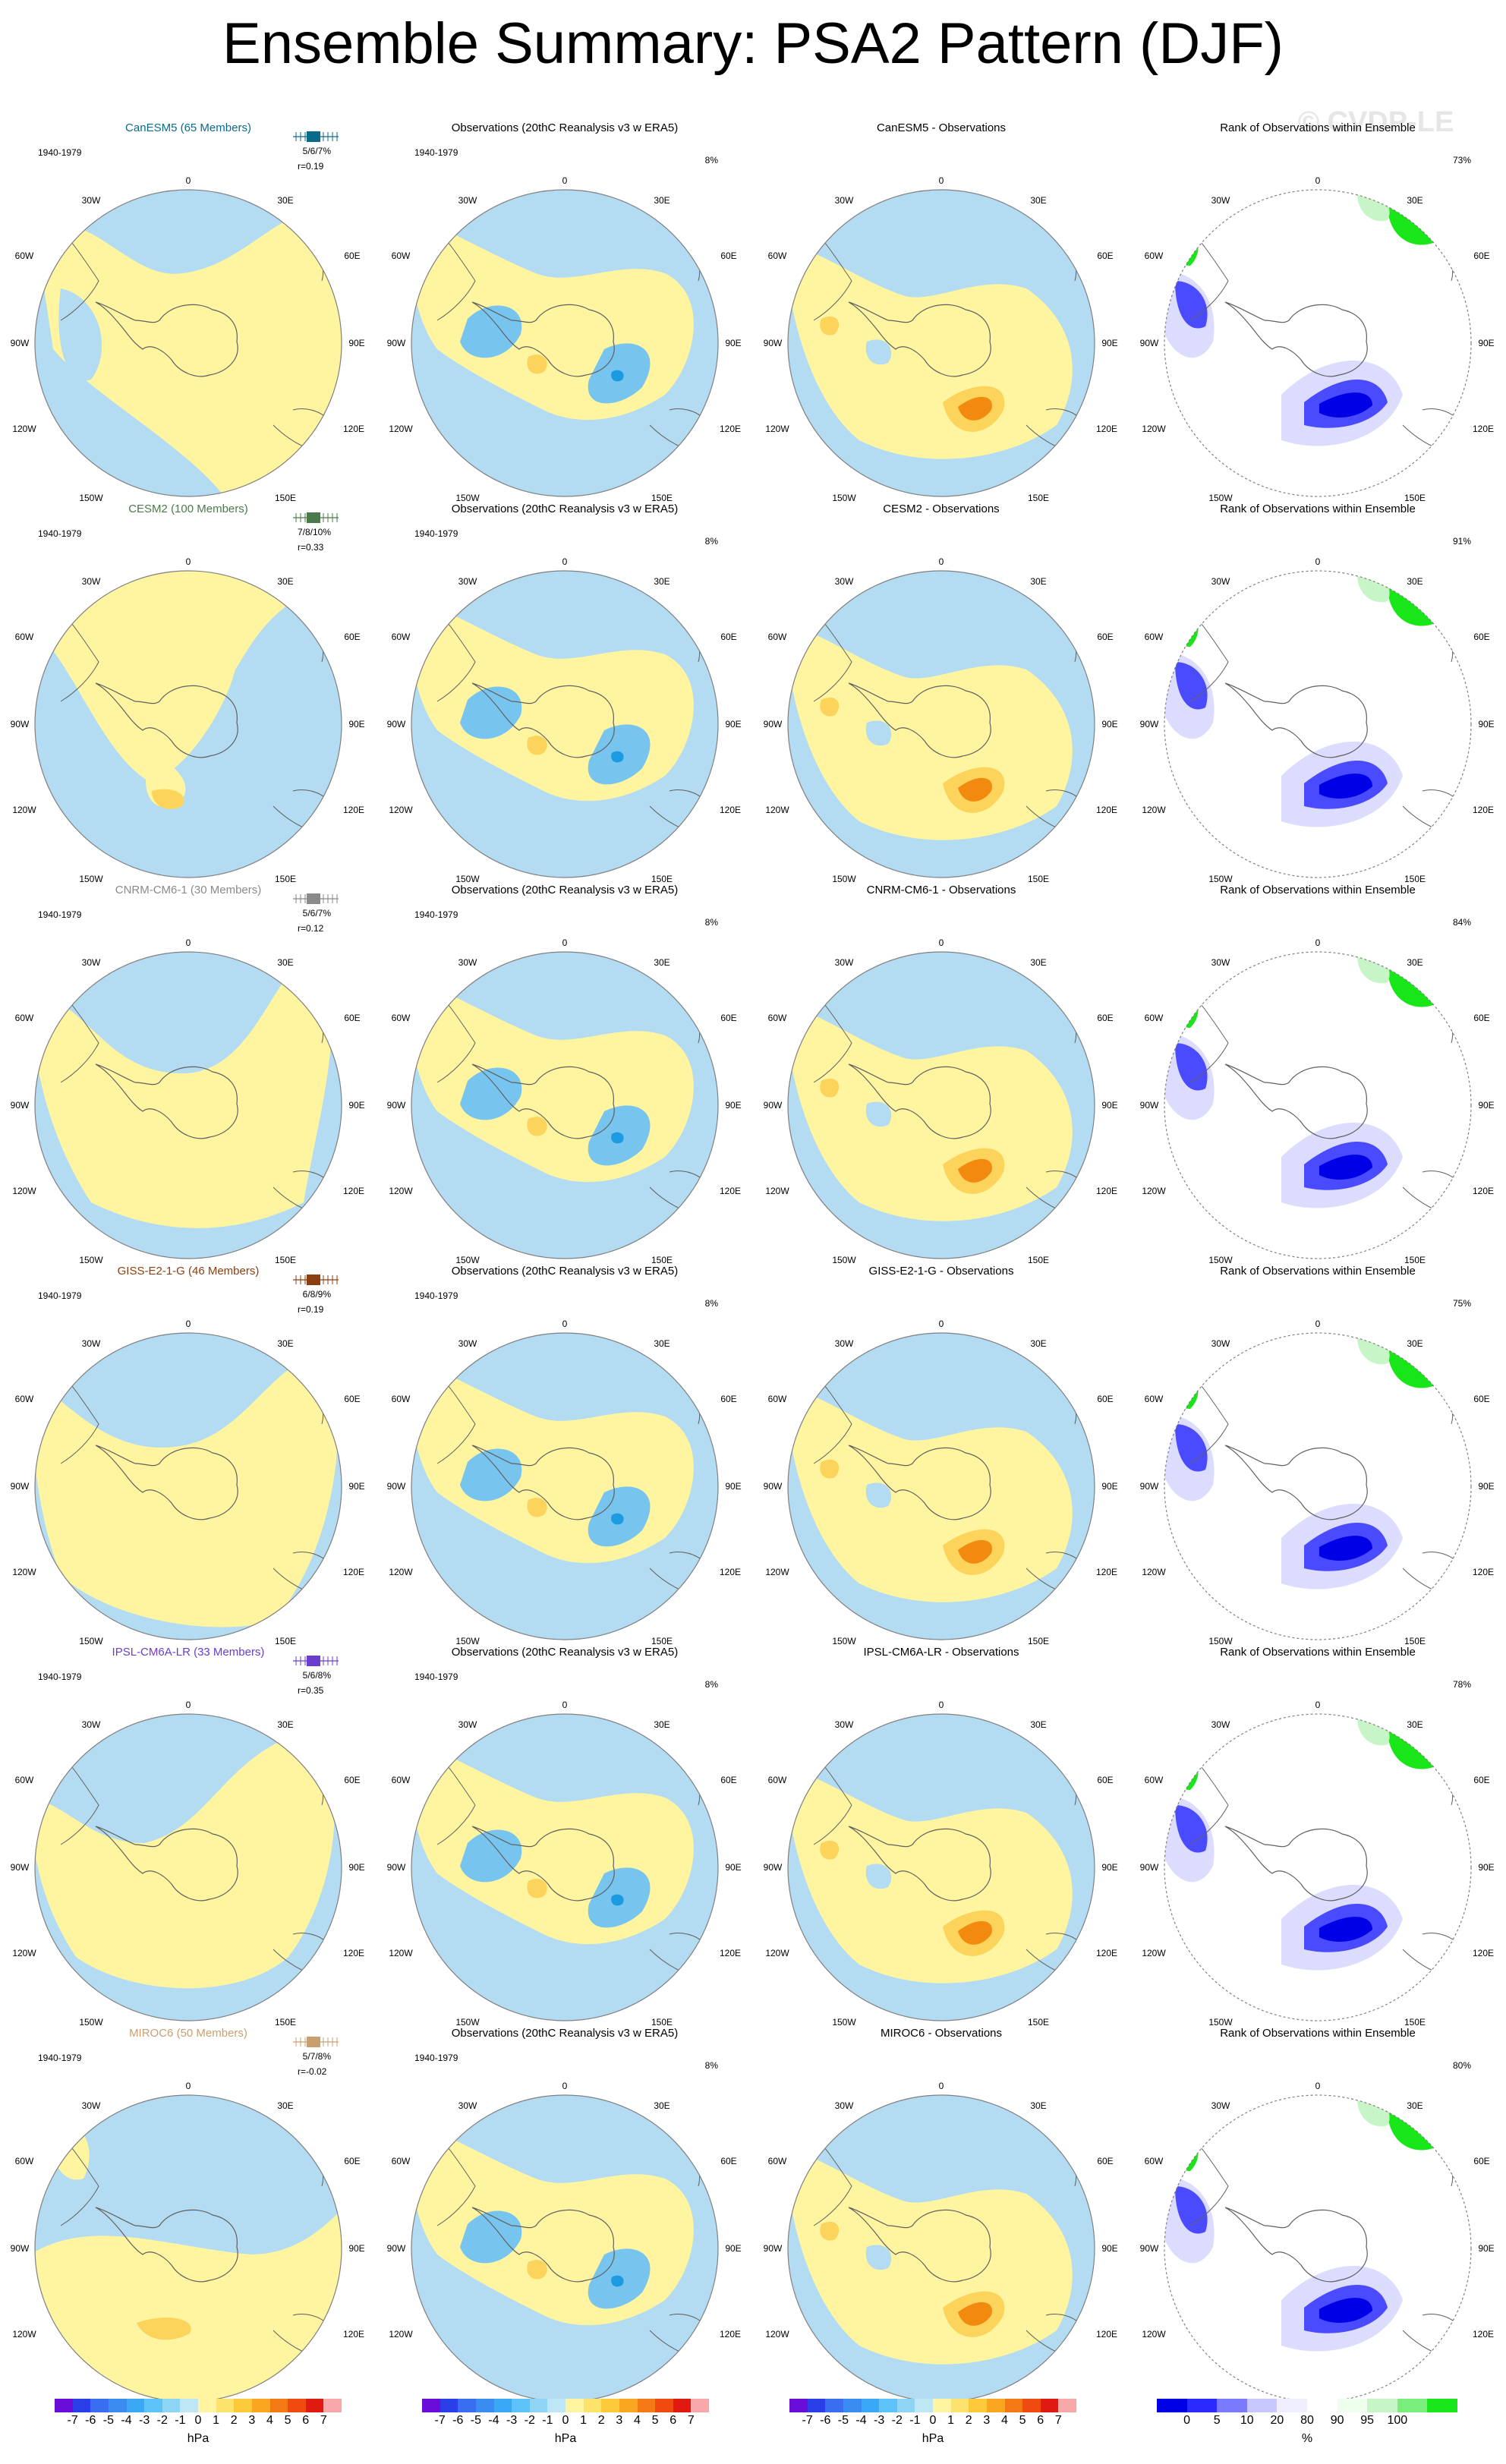 The image size is (1506, 2464). Describe the element at coordinates (311, 929) in the screenshot. I see `pattern-correlation: r=0.12` at that location.